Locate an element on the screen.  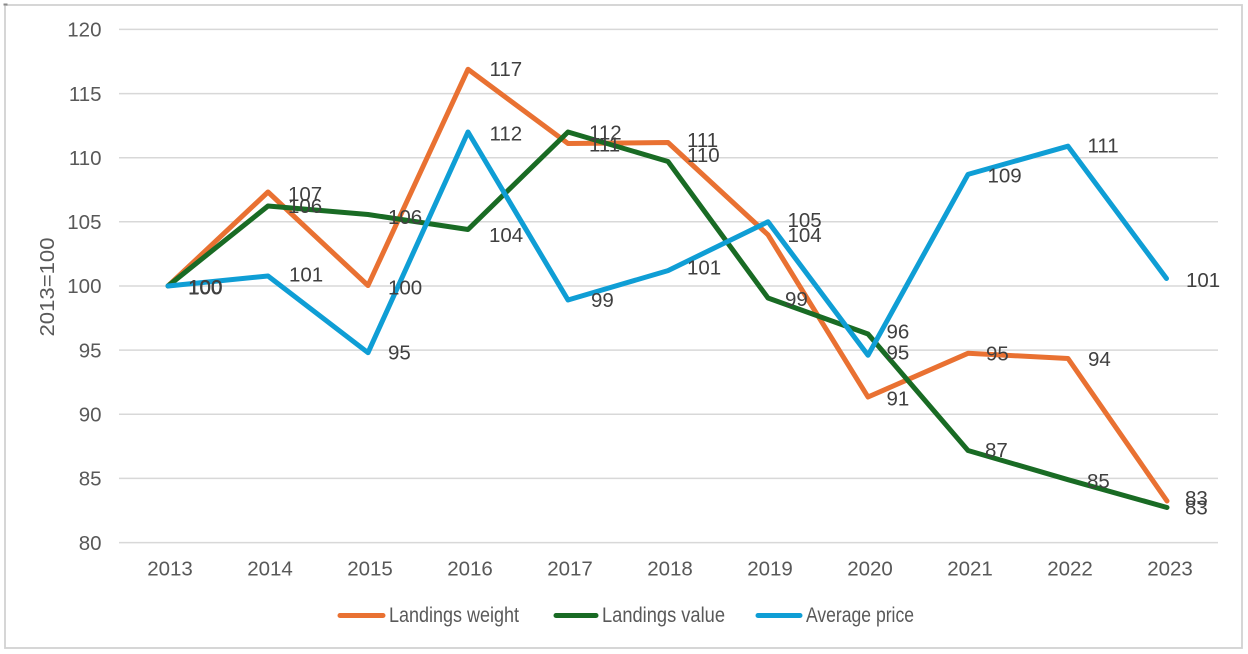
svg-text: 2018 is located at coordinates (670, 569).